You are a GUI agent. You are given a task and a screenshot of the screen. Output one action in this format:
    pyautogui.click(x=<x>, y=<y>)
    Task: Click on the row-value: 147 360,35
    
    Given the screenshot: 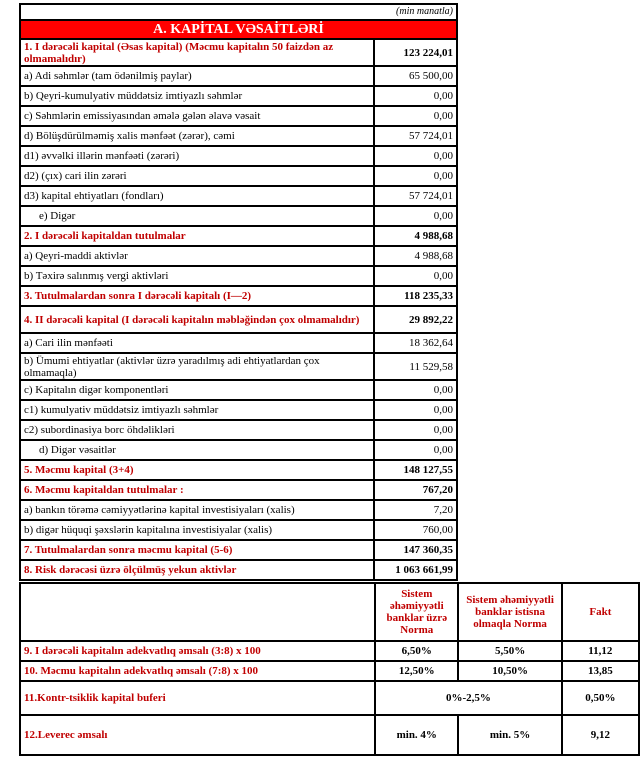 What is the action you would take?
    pyautogui.click(x=415, y=550)
    